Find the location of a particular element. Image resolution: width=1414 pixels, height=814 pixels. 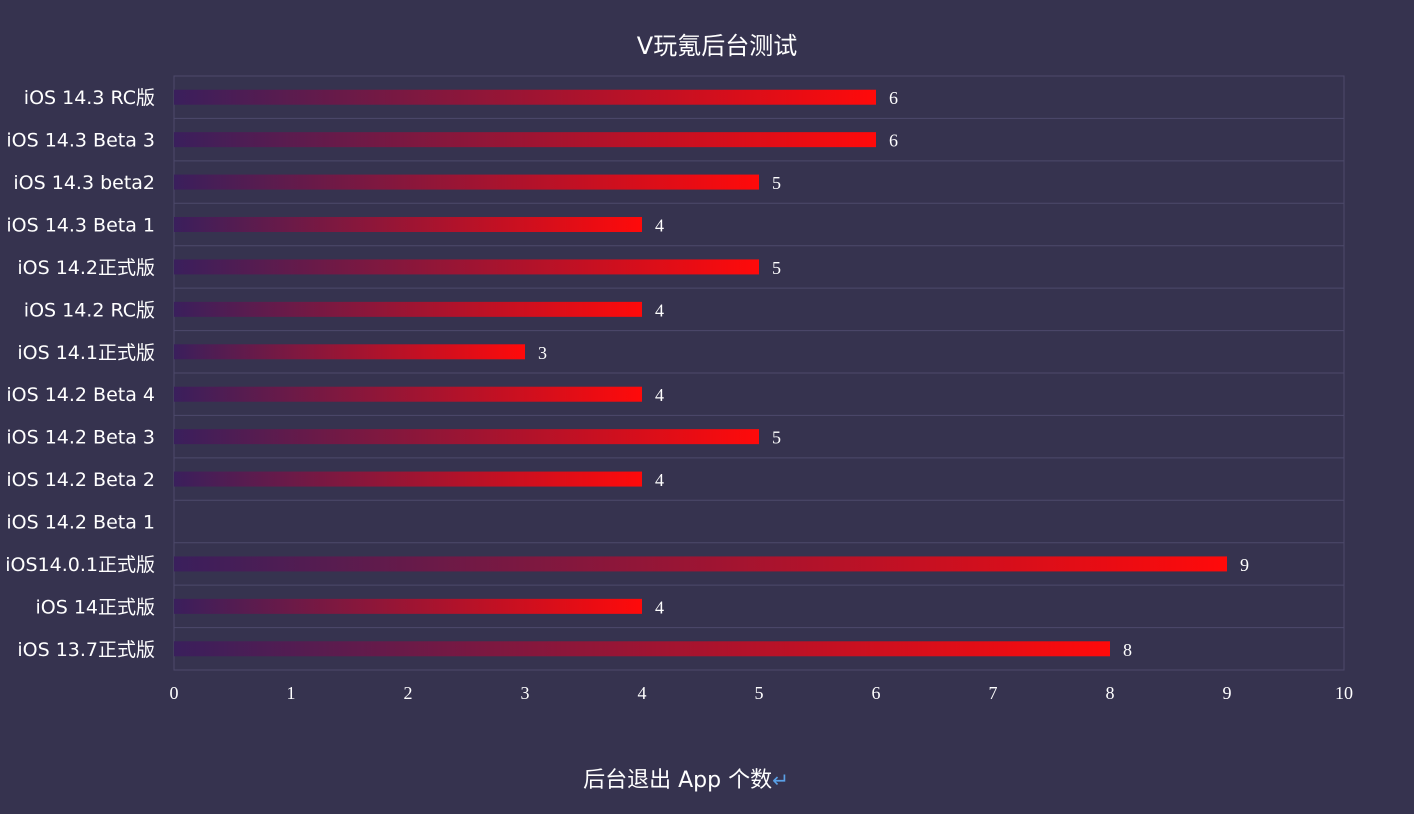

x-tick-label: 4 is located at coordinates (642, 693).